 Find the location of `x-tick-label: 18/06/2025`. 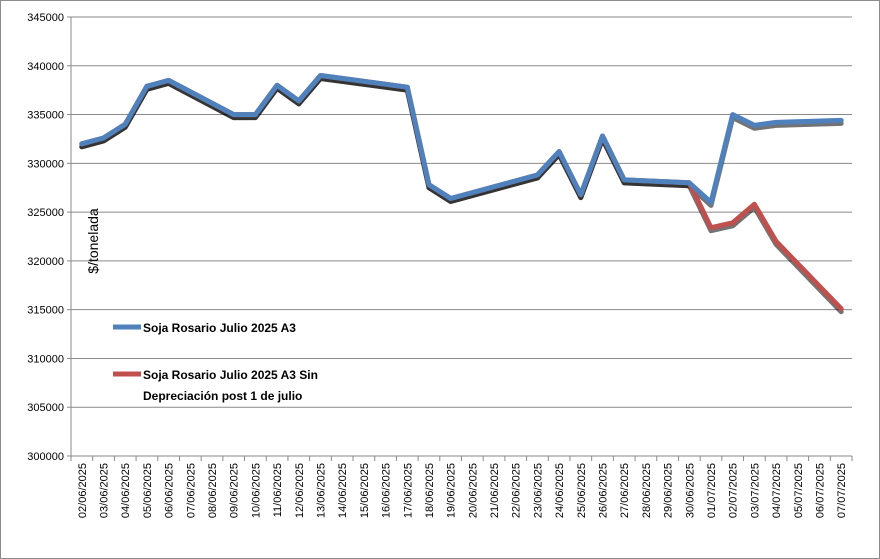

x-tick-label: 18/06/2025 is located at coordinates (430, 490).